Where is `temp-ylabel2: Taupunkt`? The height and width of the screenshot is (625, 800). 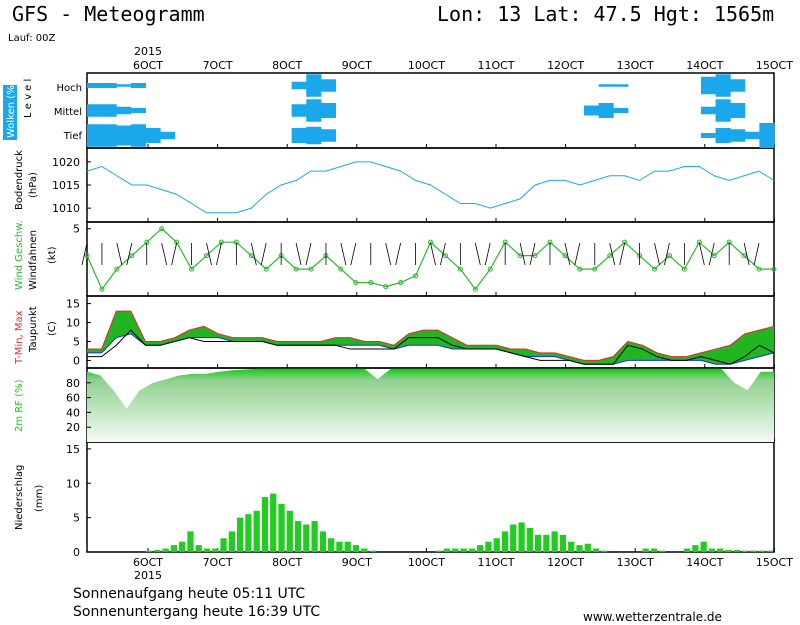 temp-ylabel2: Taupunkt is located at coordinates (33, 329).